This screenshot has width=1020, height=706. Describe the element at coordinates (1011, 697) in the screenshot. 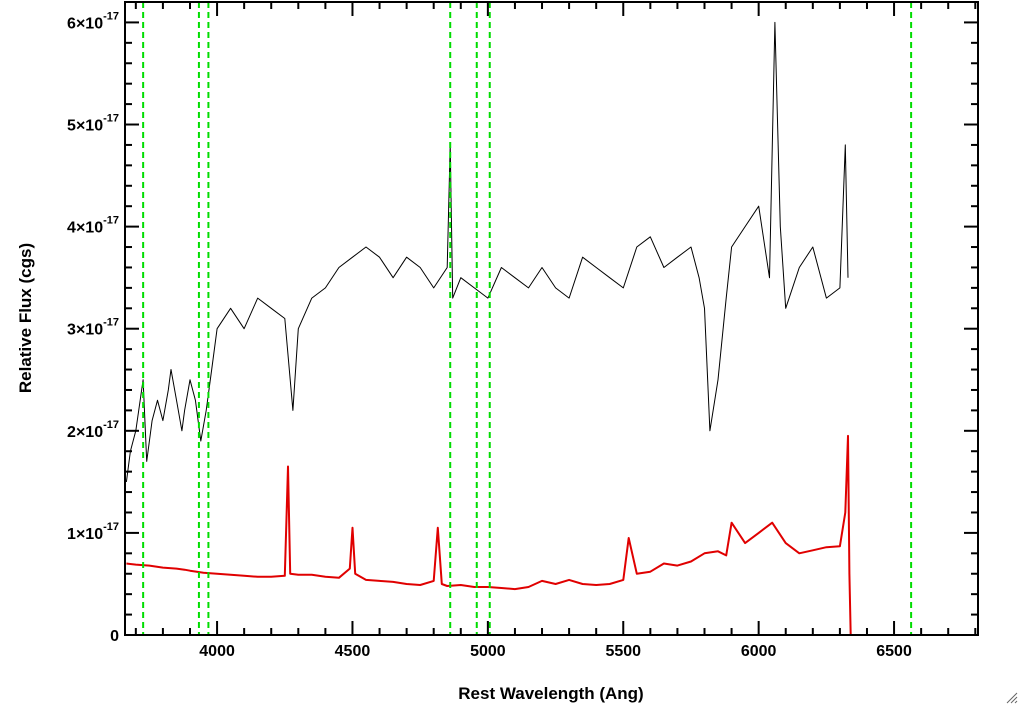

I see `resize-grip-icon` at that location.